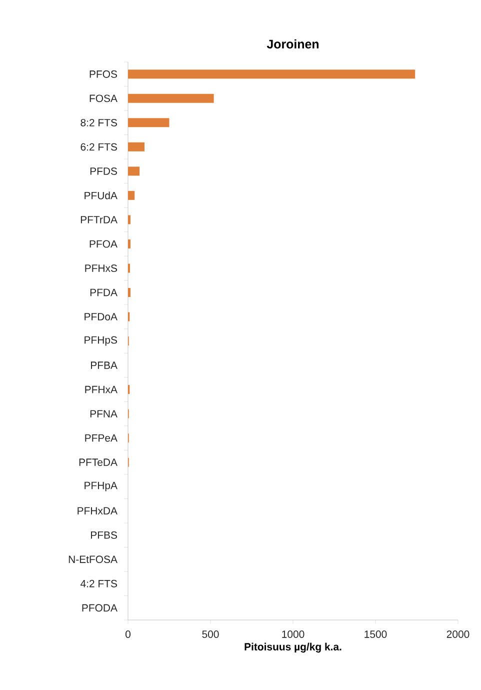  What do you see at coordinates (98, 462) in the screenshot?
I see `y-tick-label: PFTeDA` at bounding box center [98, 462].